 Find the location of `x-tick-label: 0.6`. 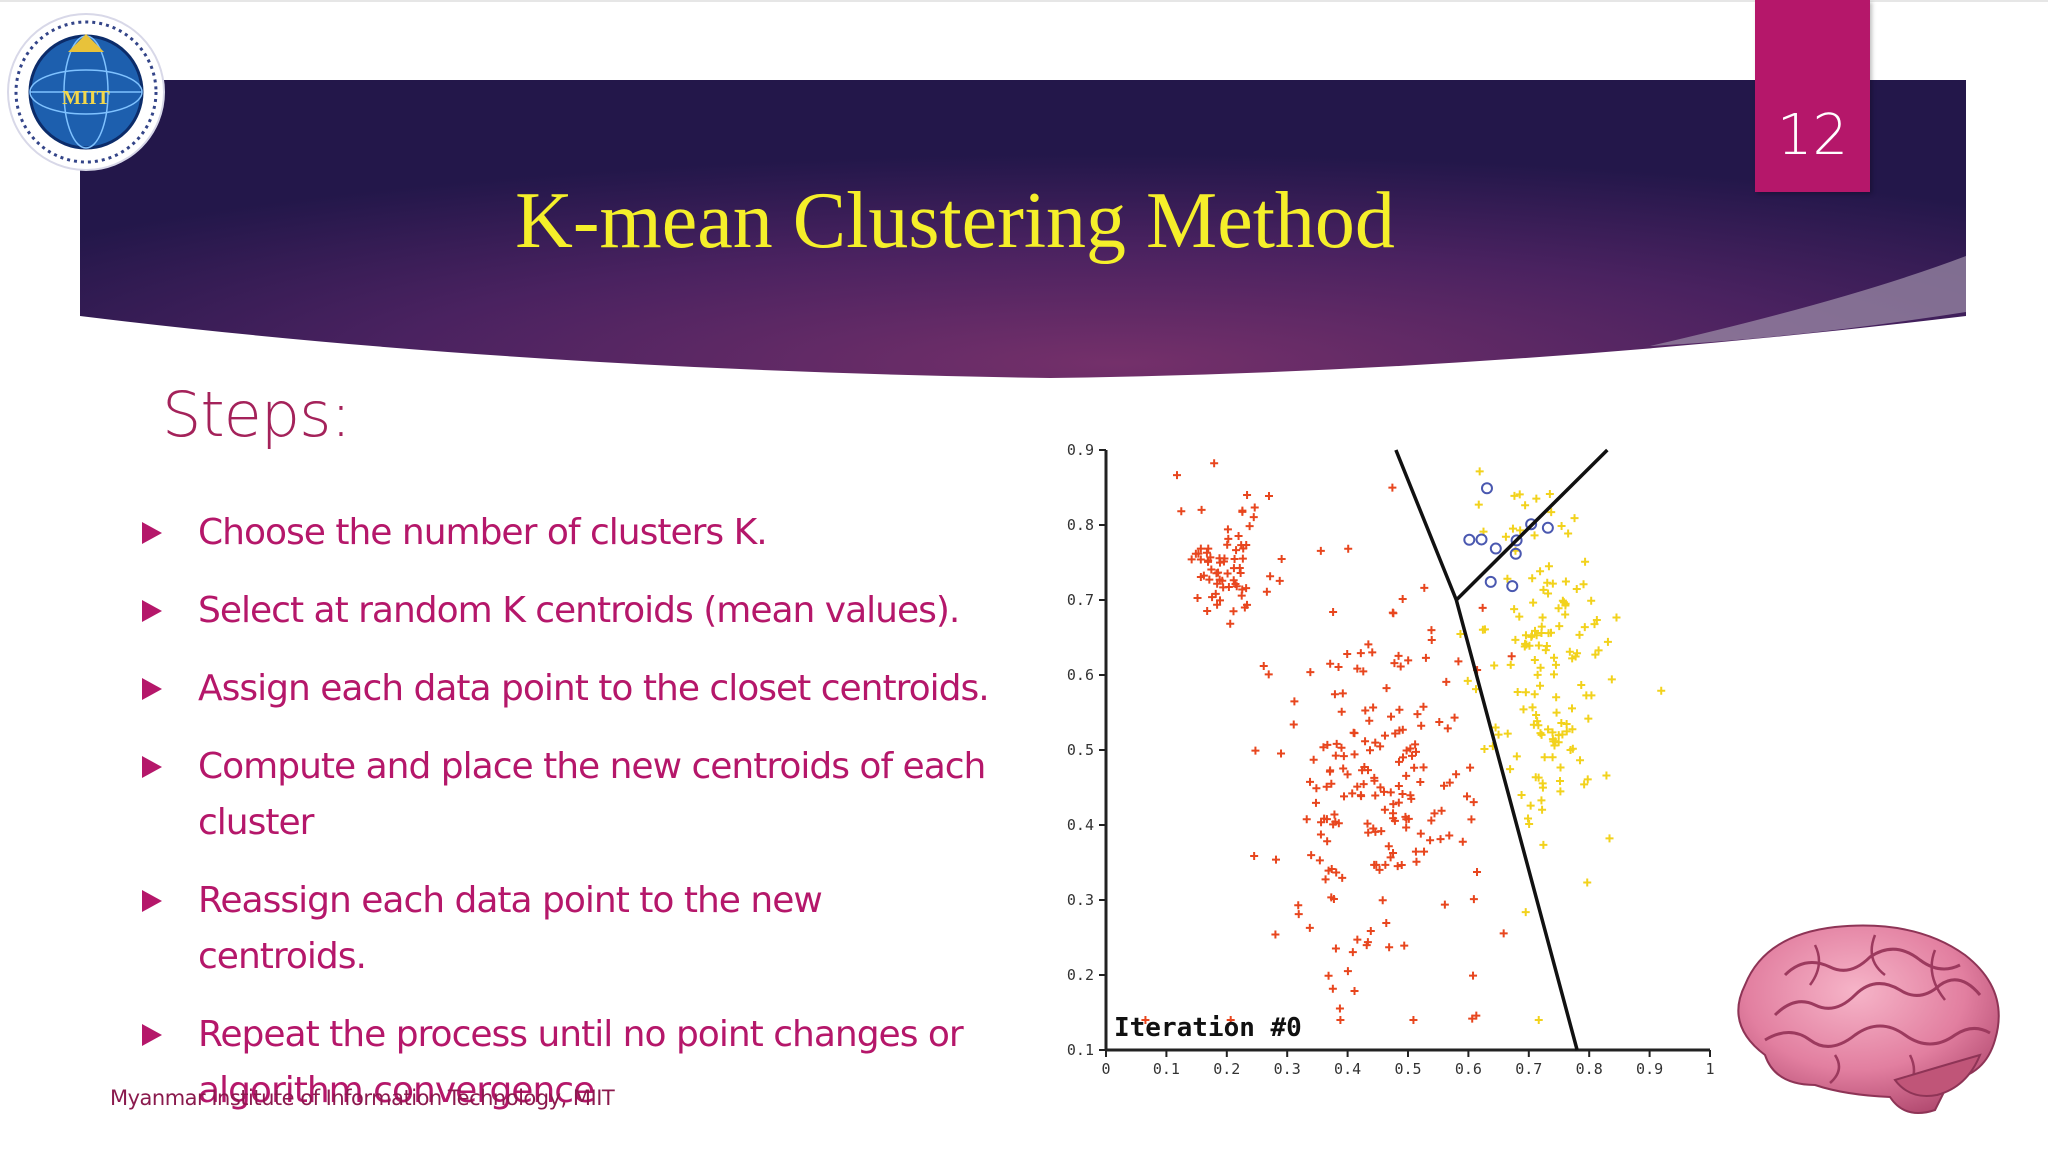

x-tick-label: 0.6 is located at coordinates (1468, 1069).